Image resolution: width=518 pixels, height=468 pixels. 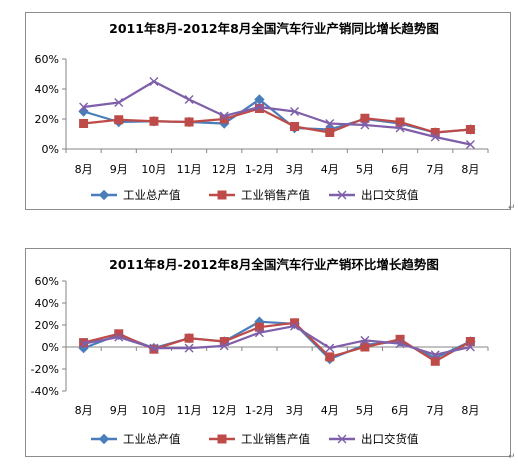 I want to click on y-tick-label: 60%, so click(x=47, y=281).